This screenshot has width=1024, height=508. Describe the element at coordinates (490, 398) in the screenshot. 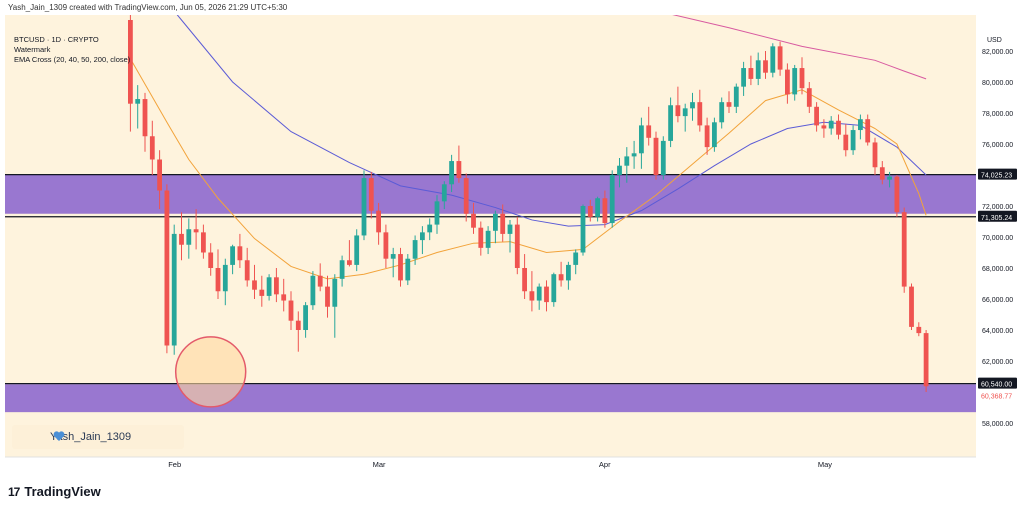

I see `price-zone` at that location.